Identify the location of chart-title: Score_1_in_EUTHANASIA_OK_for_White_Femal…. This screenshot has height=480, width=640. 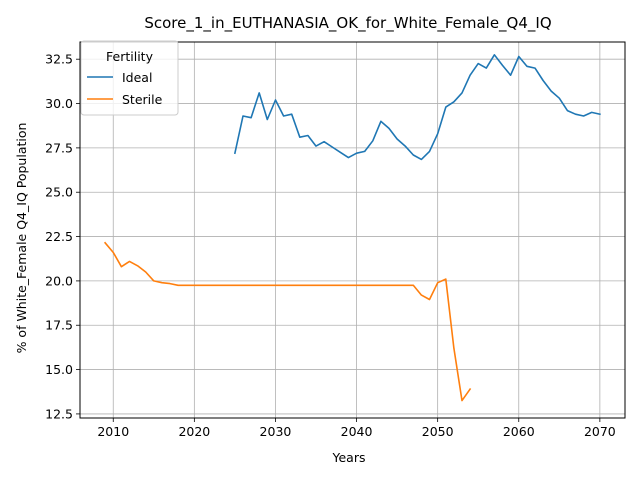
(347, 23).